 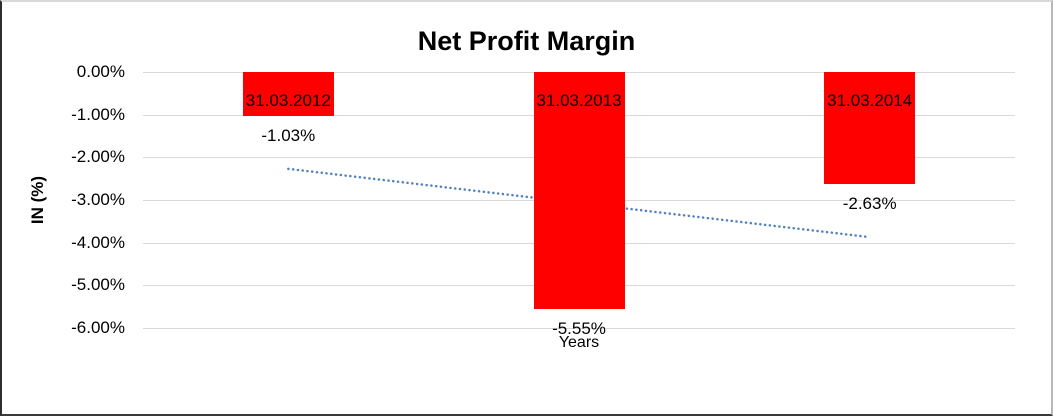 I want to click on y-tick-label: -5.00%, so click(x=98, y=285).